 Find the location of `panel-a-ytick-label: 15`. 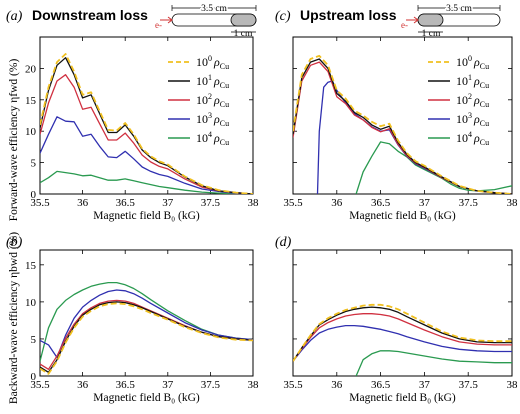

panel-a-ytick-label: 15 is located at coordinates (31, 101).